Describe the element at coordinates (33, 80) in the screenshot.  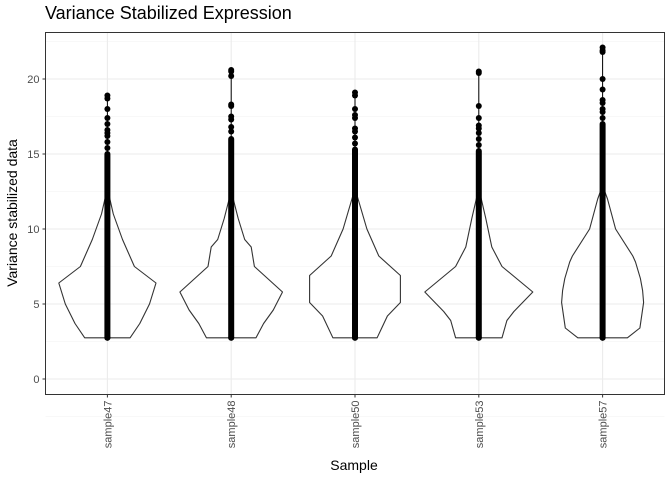
I see `y-tick-label: 20` at that location.